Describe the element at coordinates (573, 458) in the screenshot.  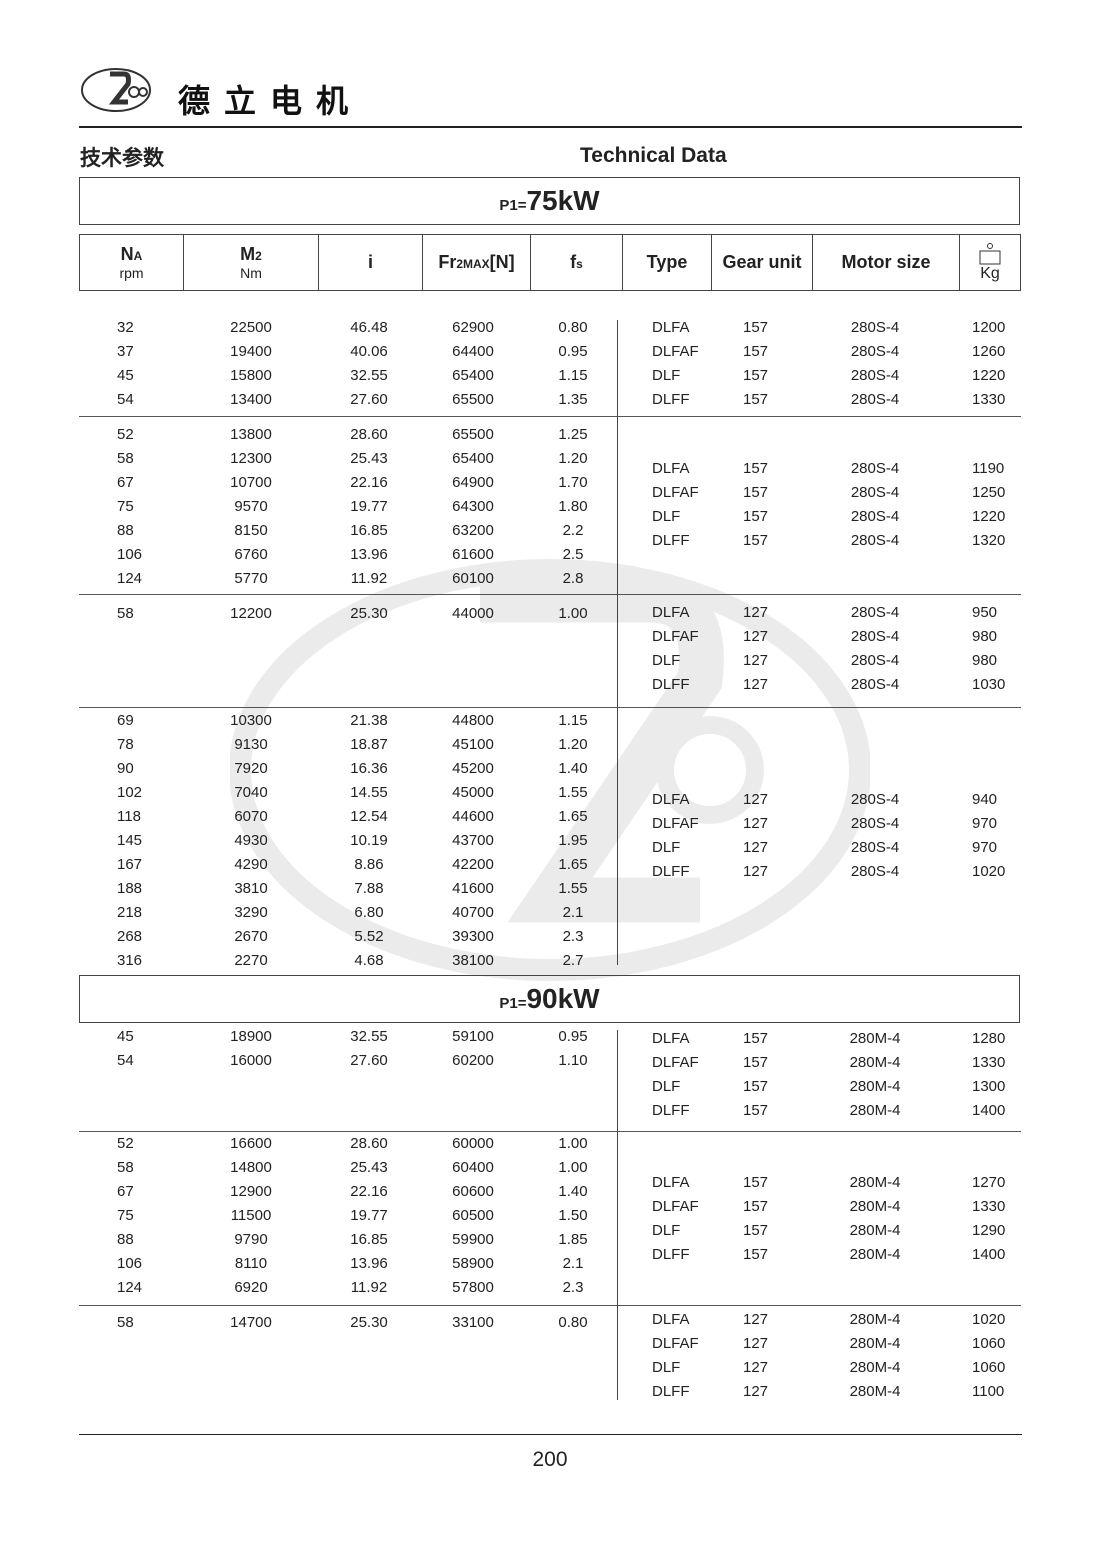
I see `cell-service-factor: 1.20` at that location.